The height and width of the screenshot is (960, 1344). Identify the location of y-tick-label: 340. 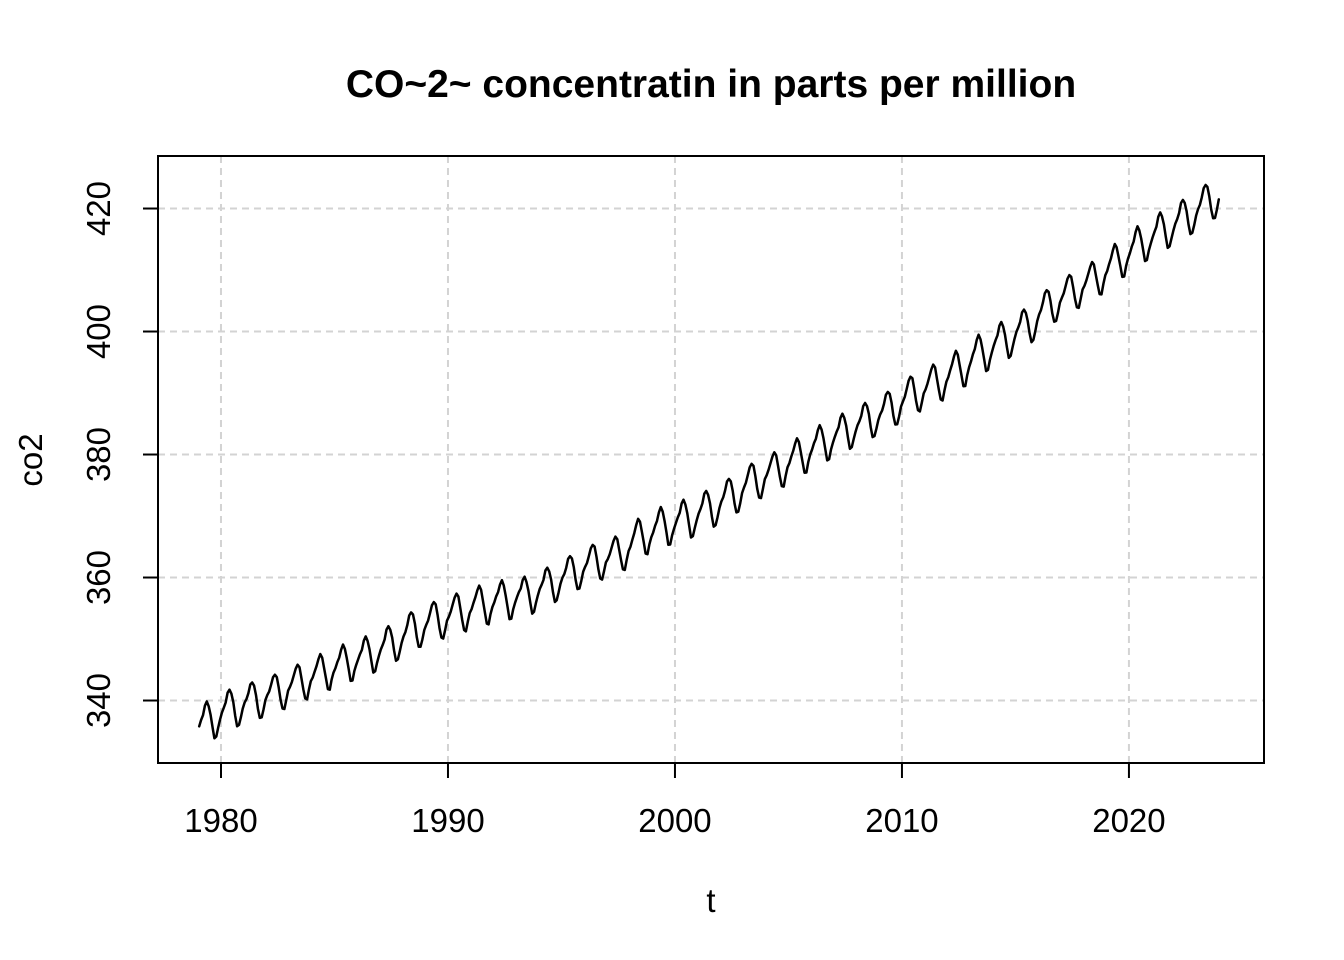
(98, 700).